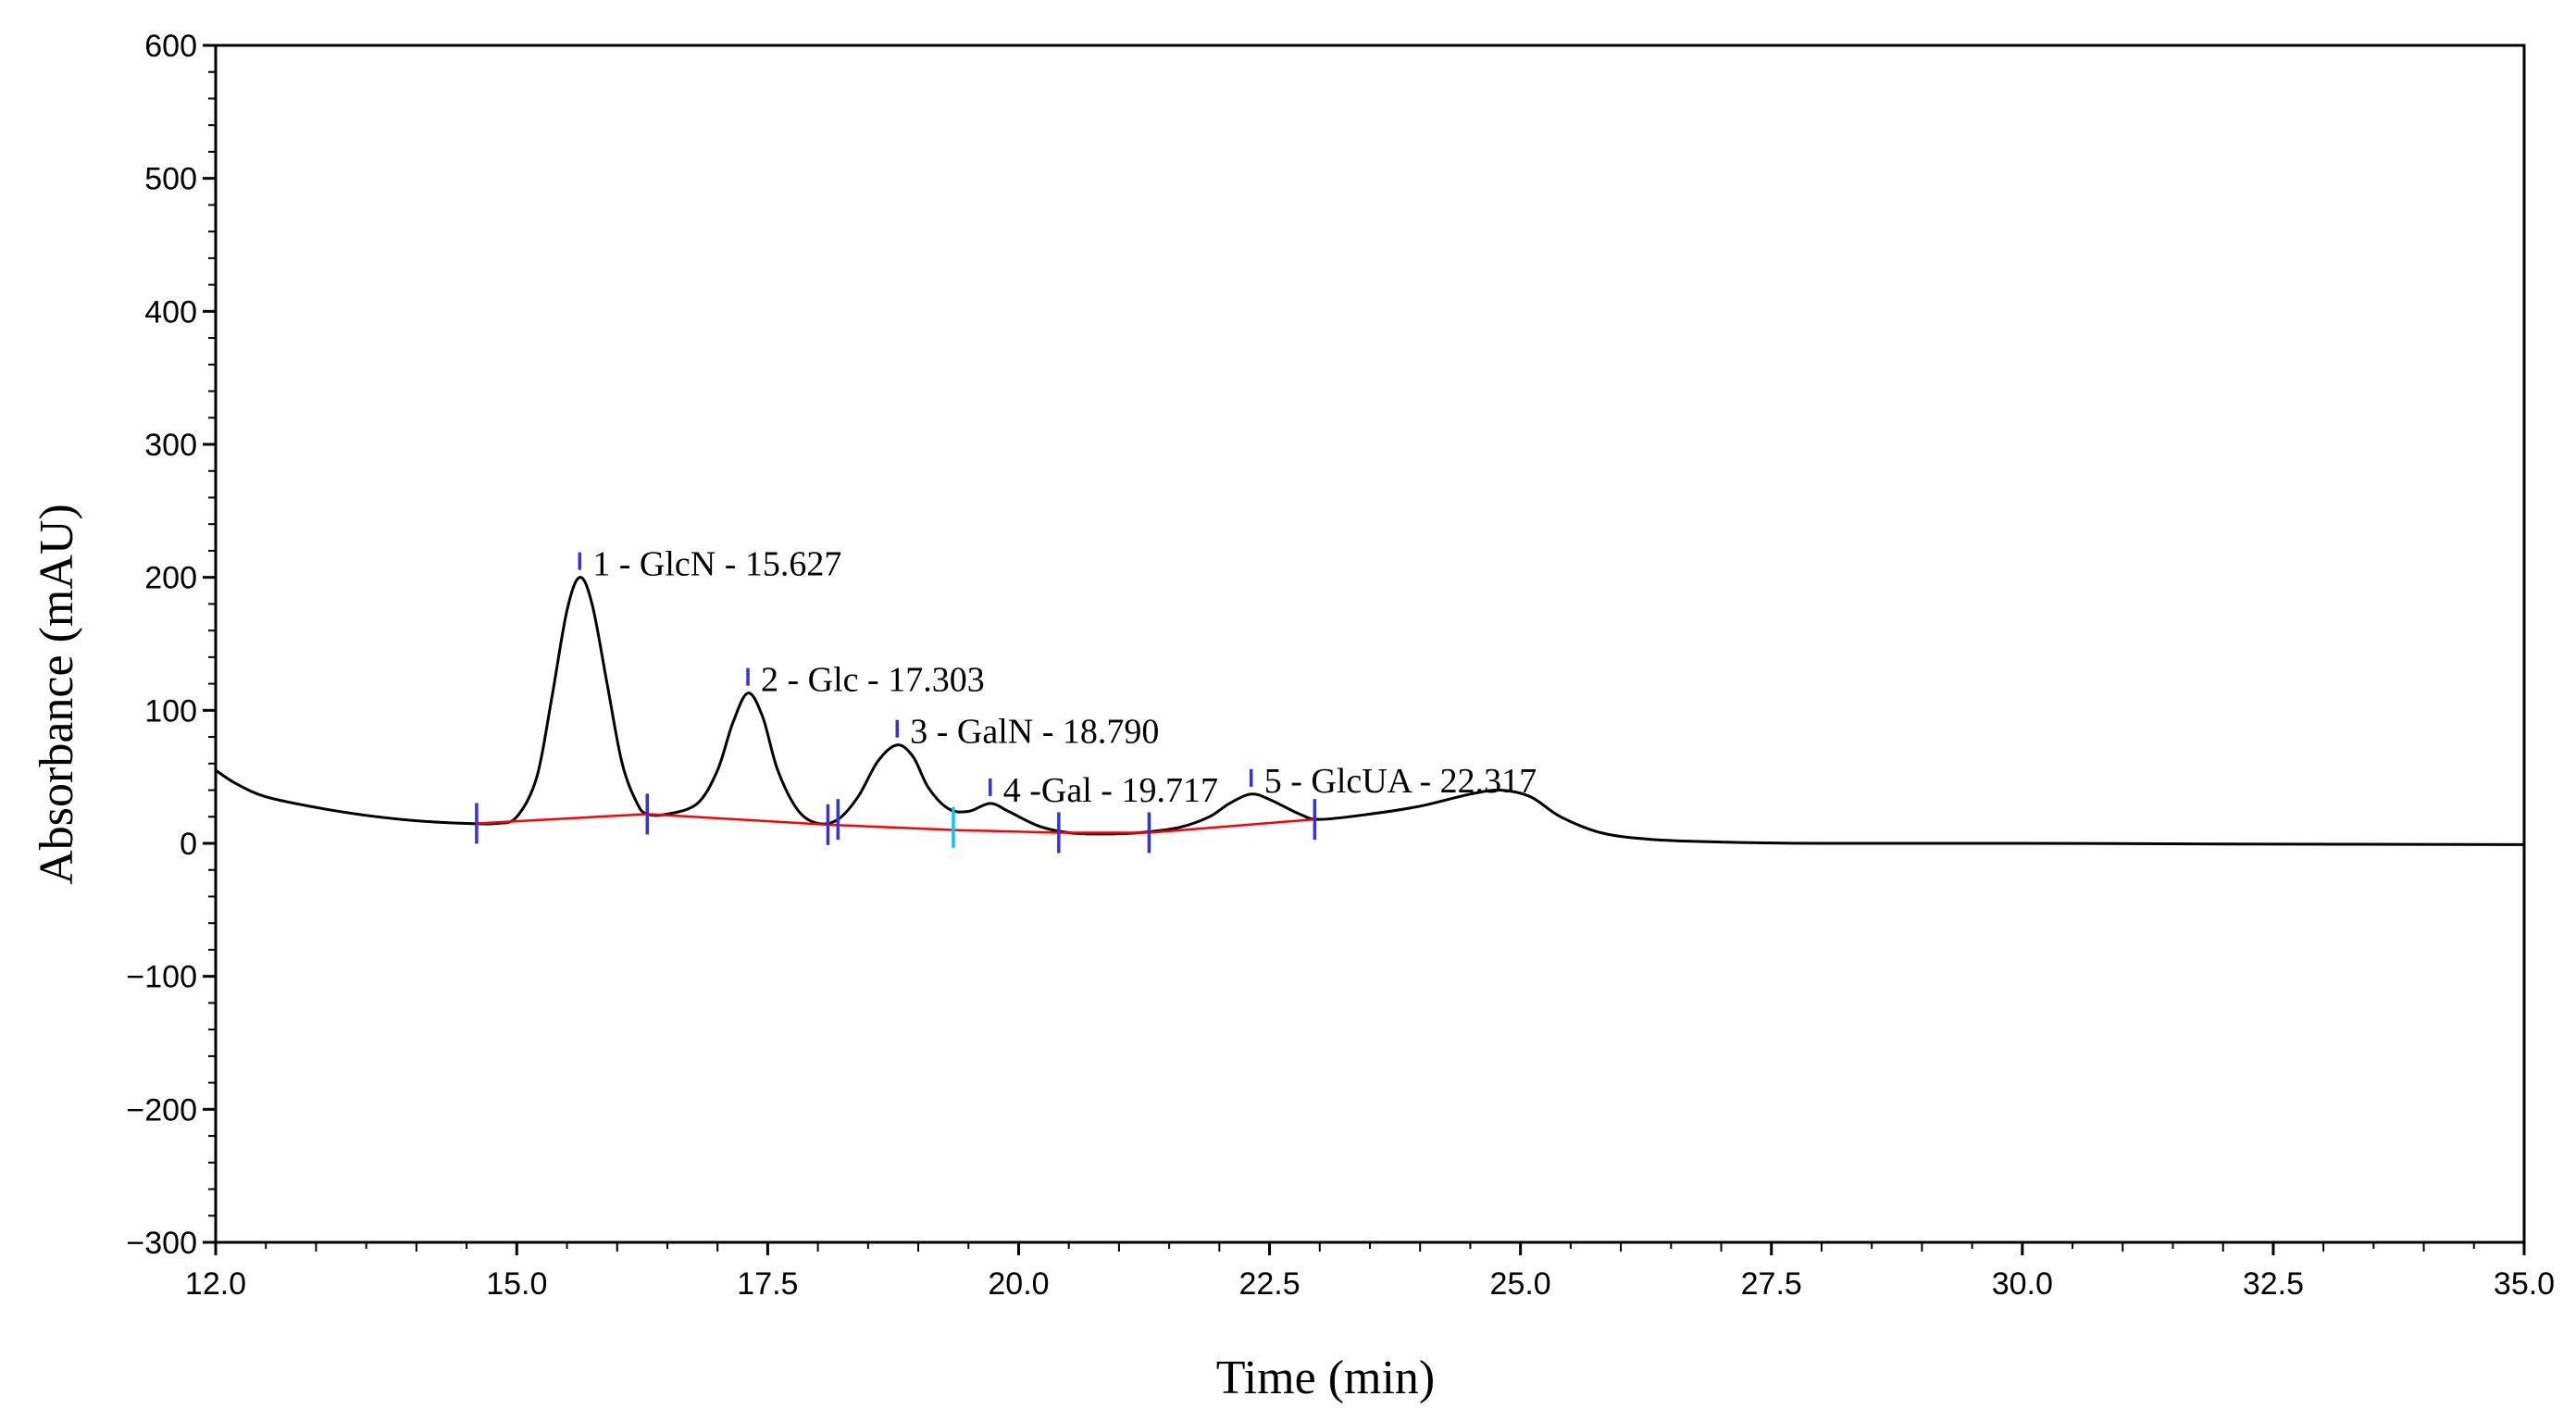 The height and width of the screenshot is (1421, 2576). I want to click on x-tick-label: 32.5, so click(2273, 1284).